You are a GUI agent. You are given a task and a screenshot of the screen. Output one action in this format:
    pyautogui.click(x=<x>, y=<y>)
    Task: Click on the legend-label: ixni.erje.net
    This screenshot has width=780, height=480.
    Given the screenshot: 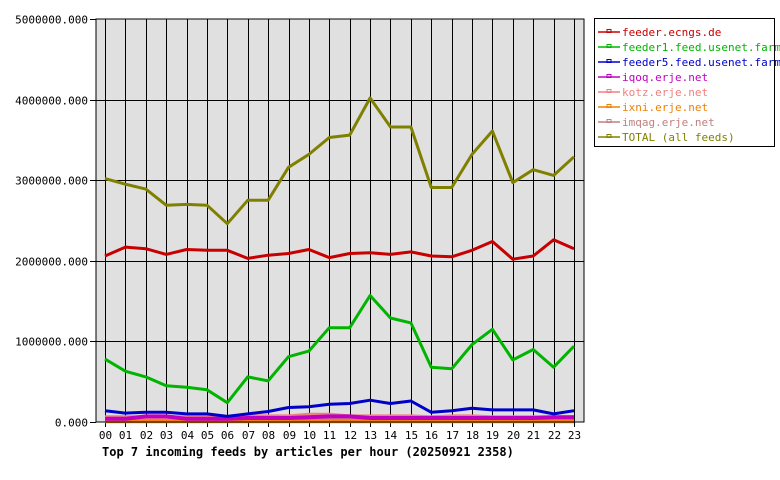 What is the action you would take?
    pyautogui.click(x=665, y=107)
    